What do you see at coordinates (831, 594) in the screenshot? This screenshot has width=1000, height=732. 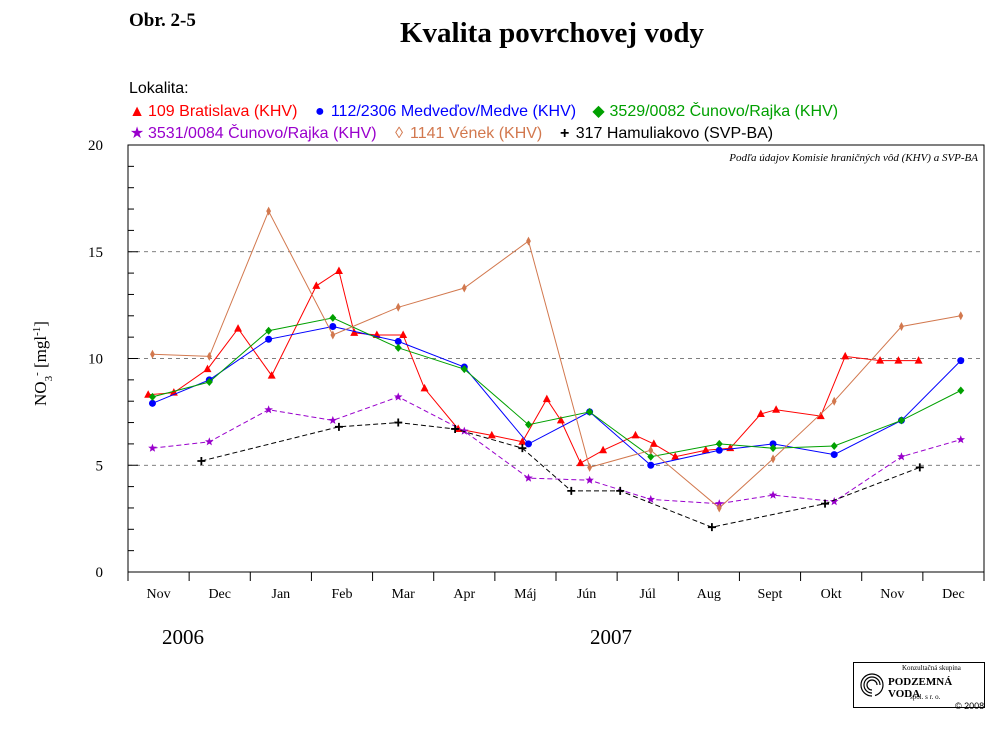 I see `x-tick-label: Okt` at bounding box center [831, 594].